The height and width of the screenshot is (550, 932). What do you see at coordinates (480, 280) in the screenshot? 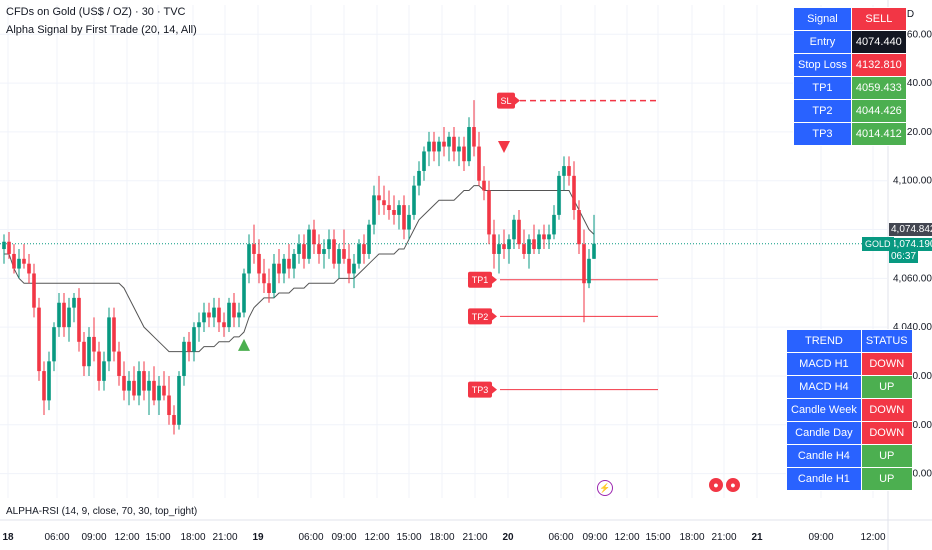
I see `tp1-tag-label: TP1` at bounding box center [480, 280].